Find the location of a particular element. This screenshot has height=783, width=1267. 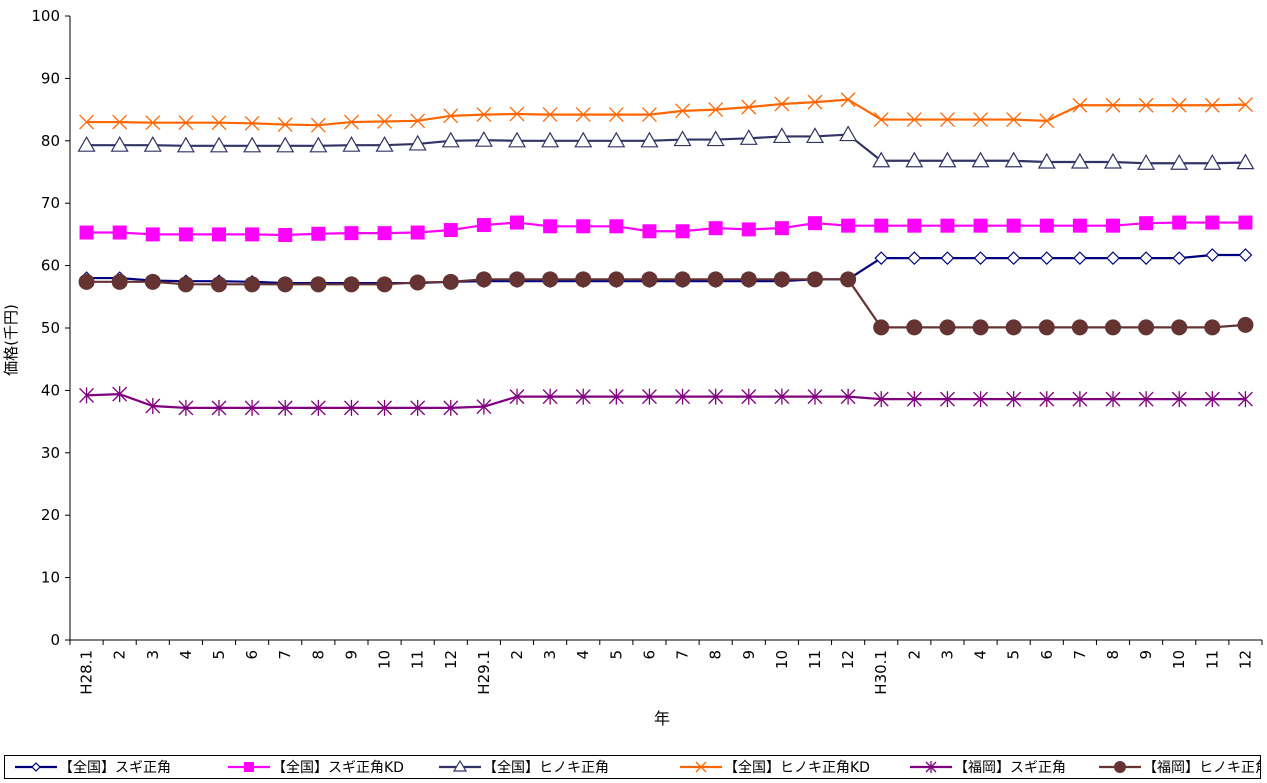

x-tick-label: 12 is located at coordinates (1245, 659).